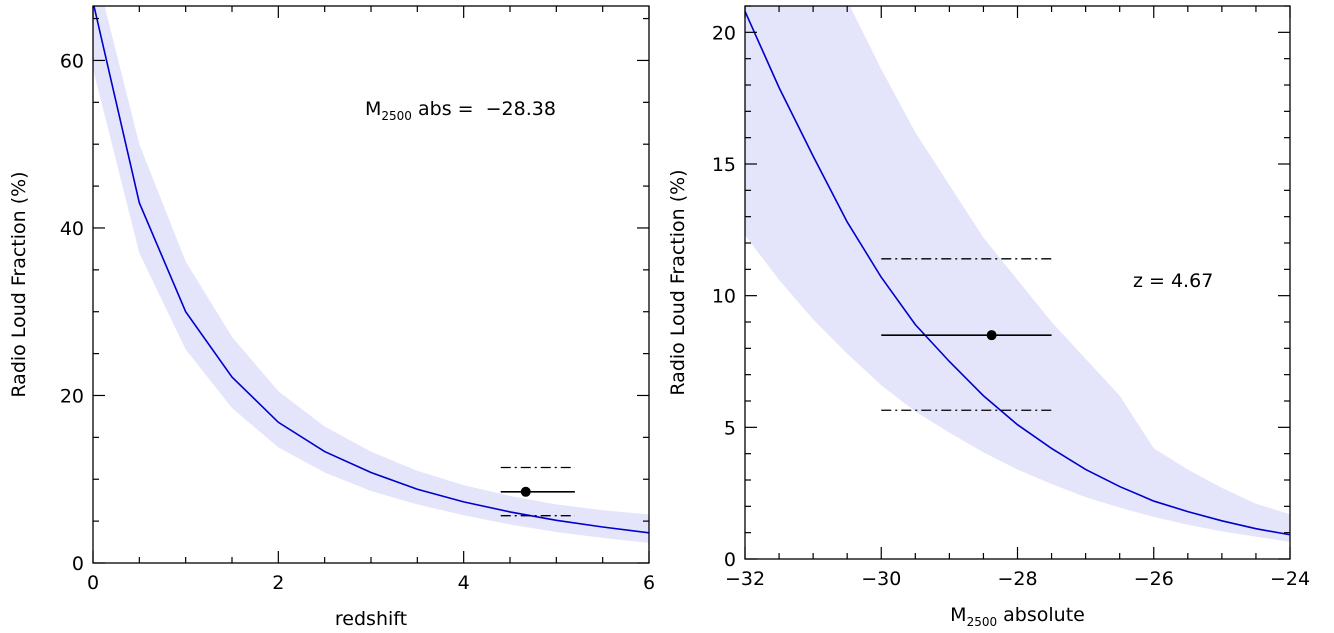 This screenshot has height=633, width=1334. Describe the element at coordinates (72, 61) in the screenshot. I see `y-tick-label: 60` at that location.